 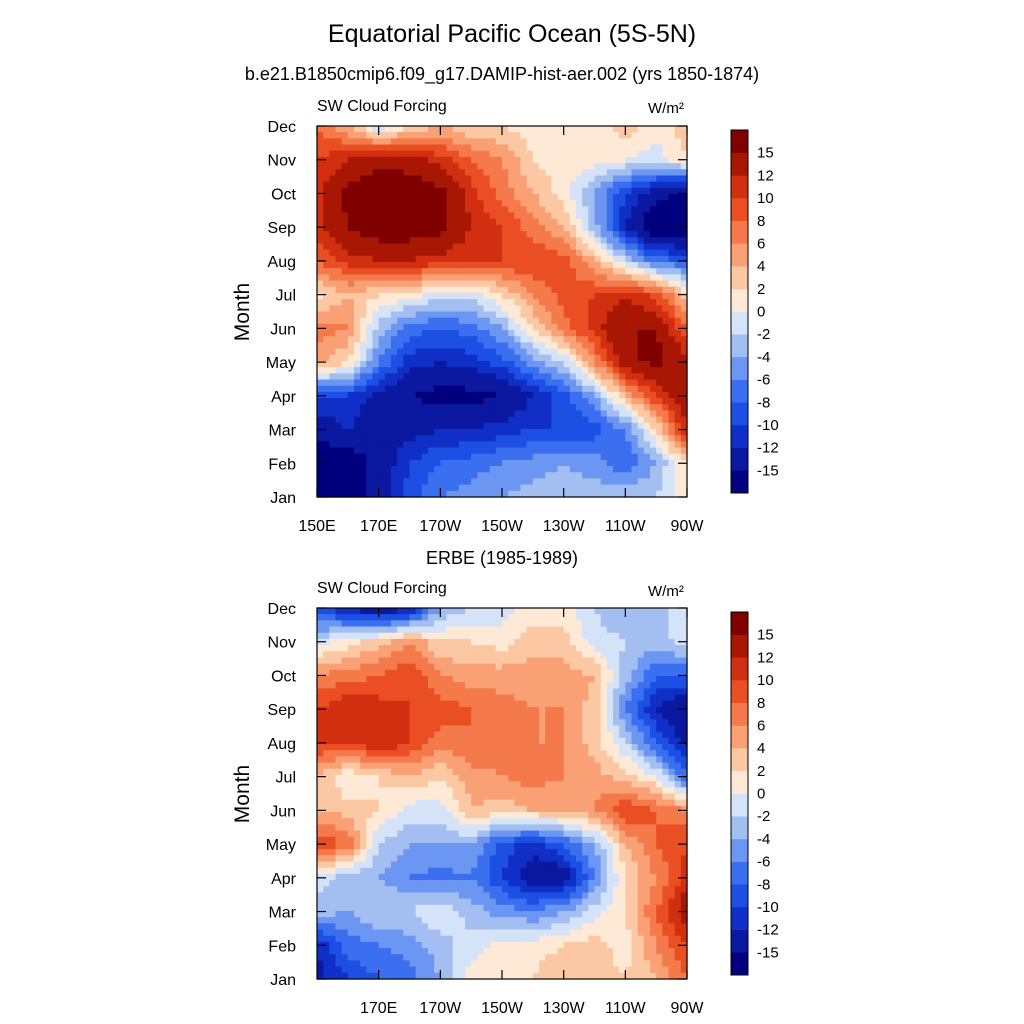 I want to click on model-y-tick-label: Mar, so click(x=282, y=431).